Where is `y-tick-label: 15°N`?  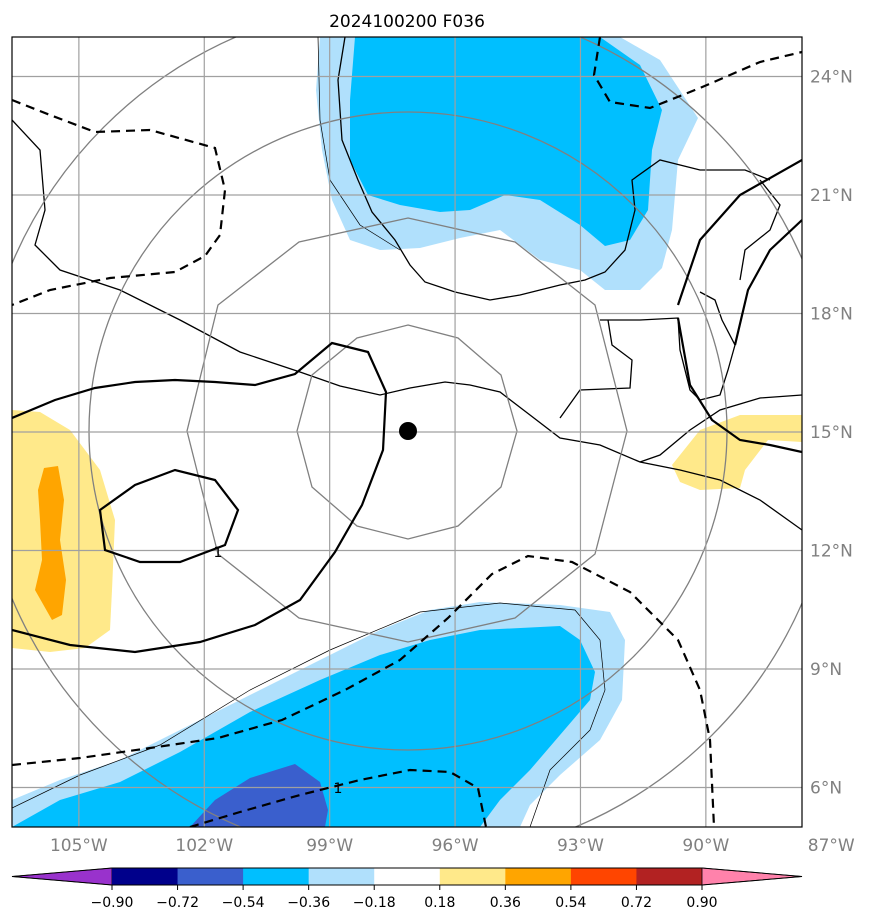
y-tick-label: 15°N is located at coordinates (831, 433).